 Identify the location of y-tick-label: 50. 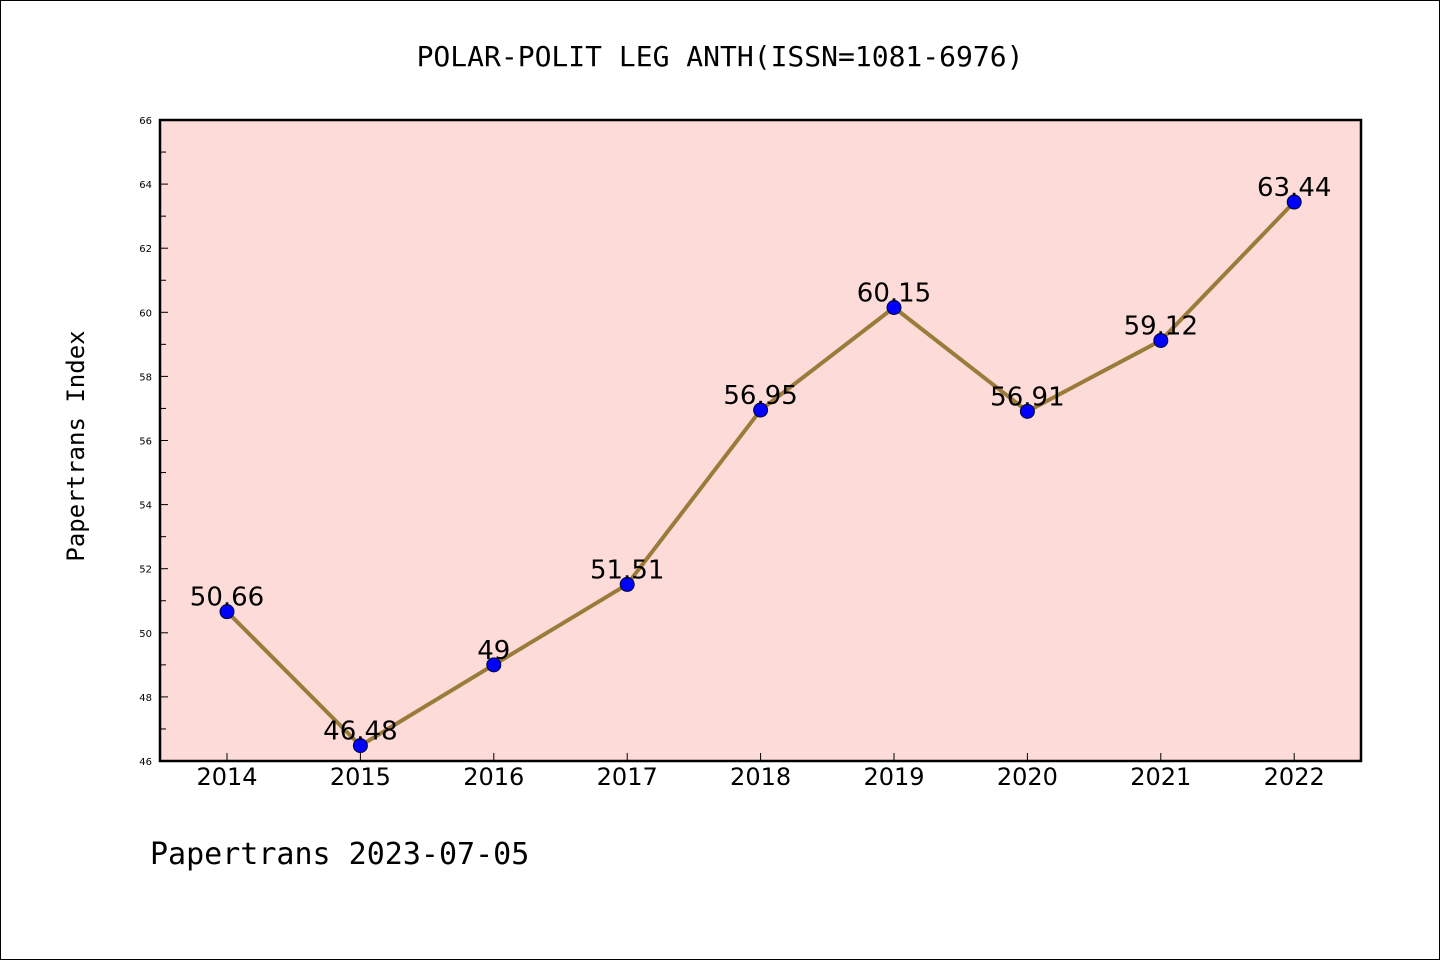
(145, 634).